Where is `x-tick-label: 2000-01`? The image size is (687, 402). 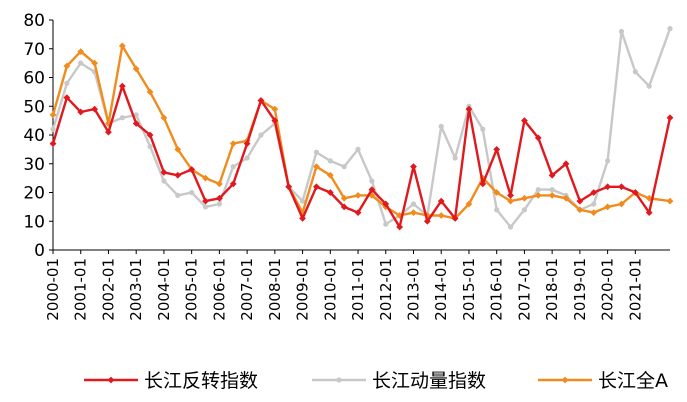 x-tick-label: 2000-01 is located at coordinates (53, 289).